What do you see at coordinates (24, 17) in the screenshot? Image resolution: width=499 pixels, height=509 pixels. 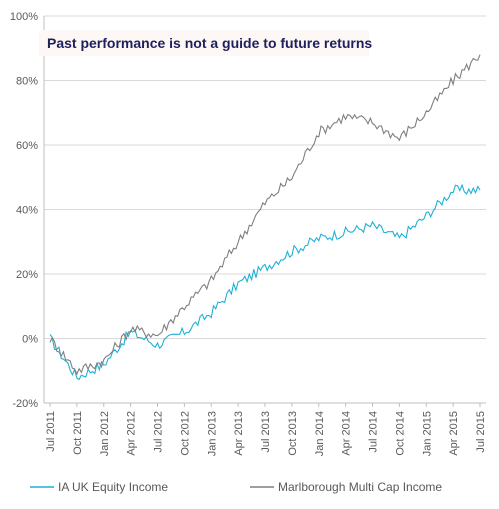 I see `y-tick-label: 100%` at bounding box center [24, 17].